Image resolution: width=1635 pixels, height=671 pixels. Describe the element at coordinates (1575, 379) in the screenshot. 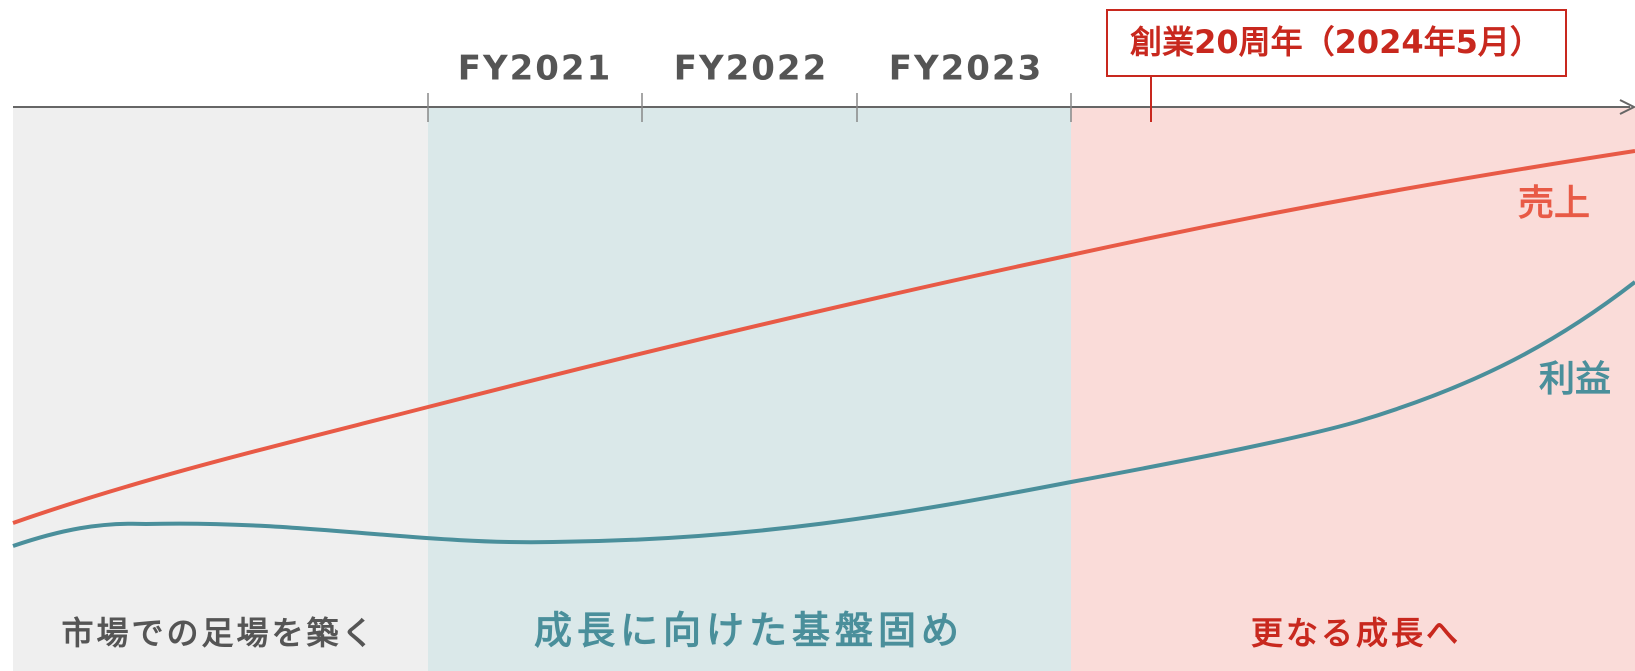

I see `profit-label: 利益` at that location.